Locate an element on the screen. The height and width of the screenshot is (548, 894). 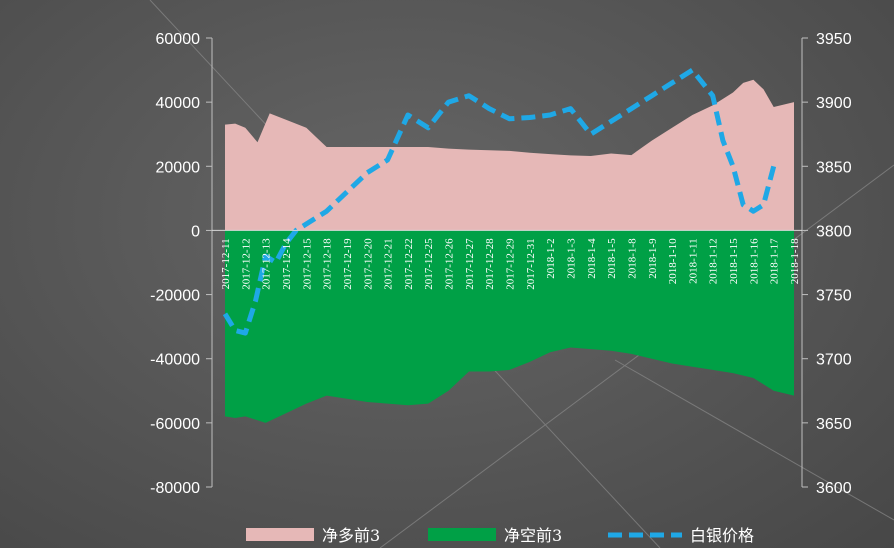
x-tick-label: 2018-1-8 is located at coordinates (632, 258).